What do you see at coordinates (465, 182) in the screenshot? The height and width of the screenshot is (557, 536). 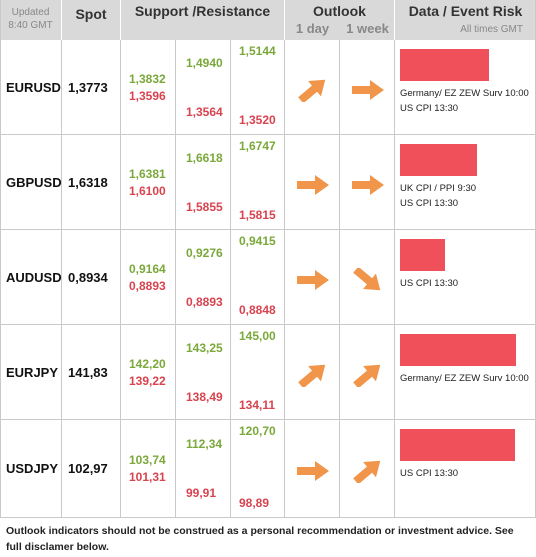 I see `event-risk-cell: UK CPI / PPI 9:30 US CPI 13:30` at bounding box center [465, 182].